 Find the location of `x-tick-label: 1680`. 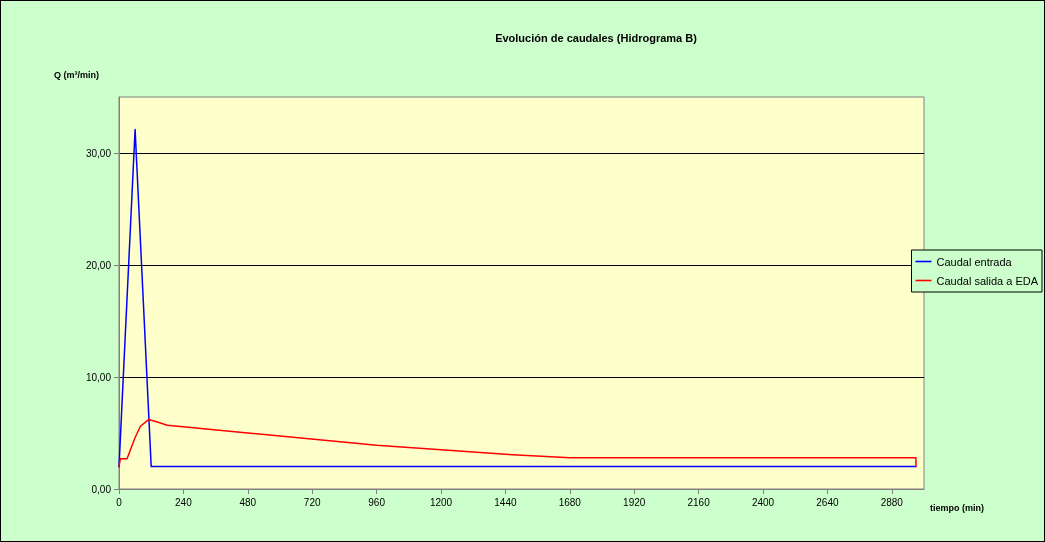

x-tick-label: 1680 is located at coordinates (570, 502).